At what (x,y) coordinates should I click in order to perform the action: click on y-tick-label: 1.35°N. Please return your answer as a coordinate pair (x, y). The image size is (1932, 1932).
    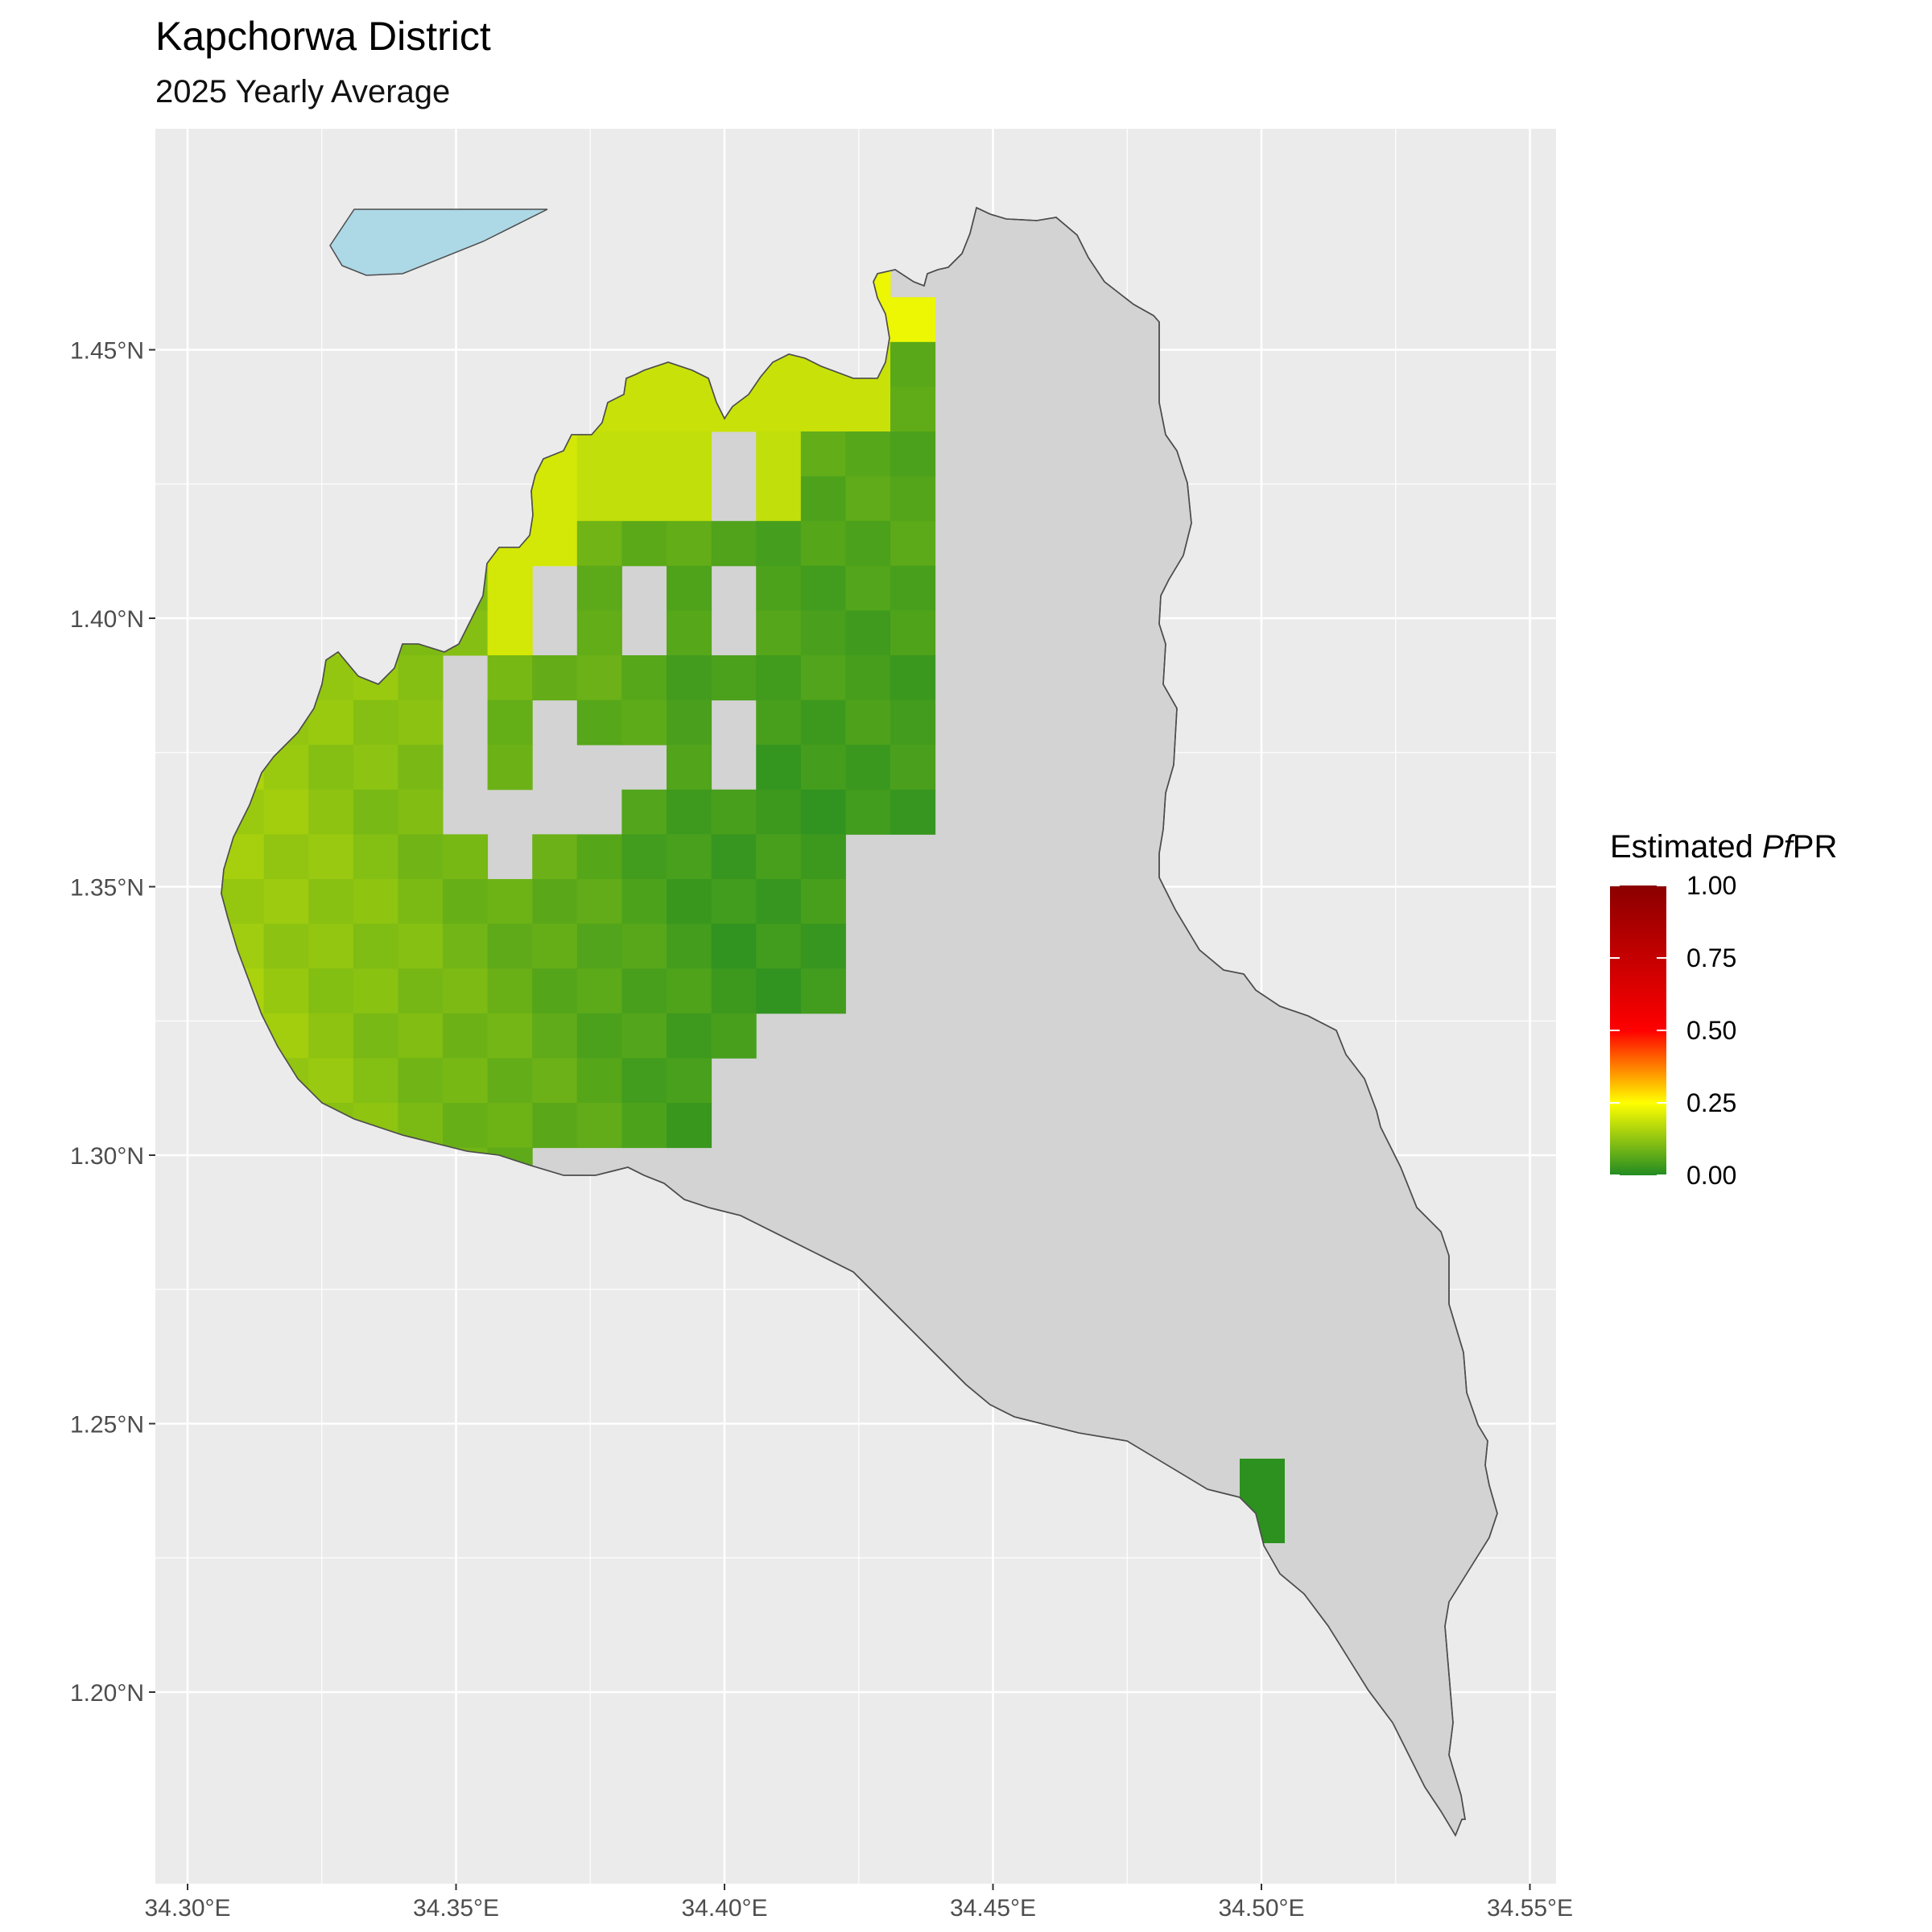
    Looking at the image, I should click on (107, 888).